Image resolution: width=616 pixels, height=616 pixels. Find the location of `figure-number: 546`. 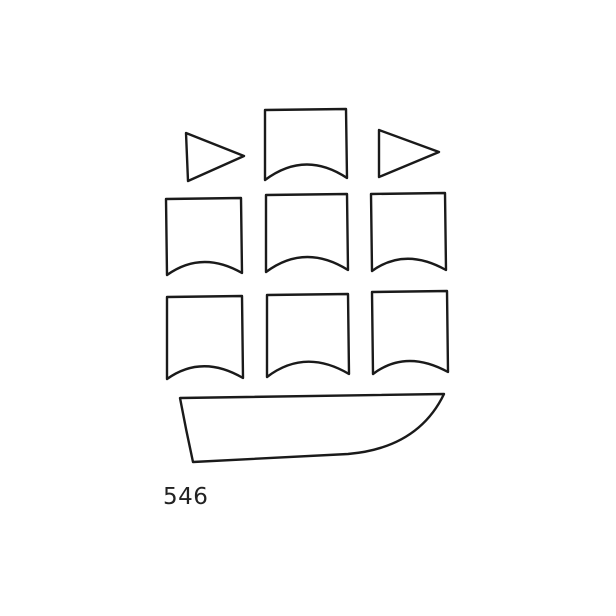

figure-number: 546 is located at coordinates (186, 497).